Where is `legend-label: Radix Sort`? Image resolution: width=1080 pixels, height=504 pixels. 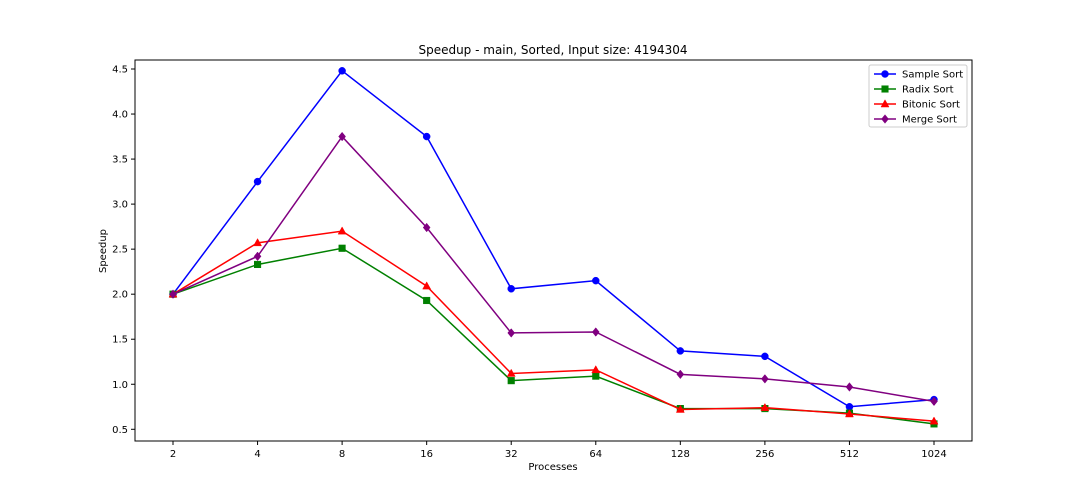
legend-label: Radix Sort is located at coordinates (928, 90).